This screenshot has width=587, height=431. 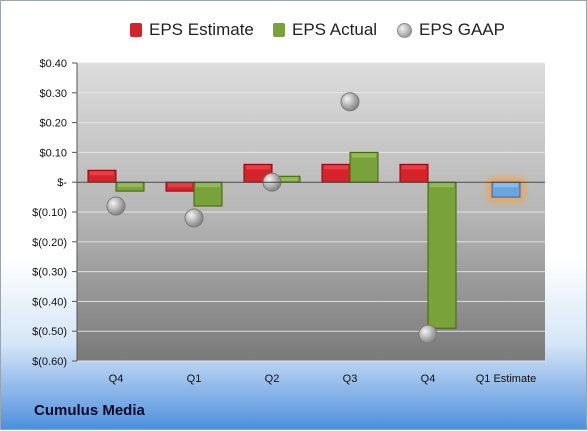 I want to click on y-tick-label: $(0.10), so click(x=49, y=213).